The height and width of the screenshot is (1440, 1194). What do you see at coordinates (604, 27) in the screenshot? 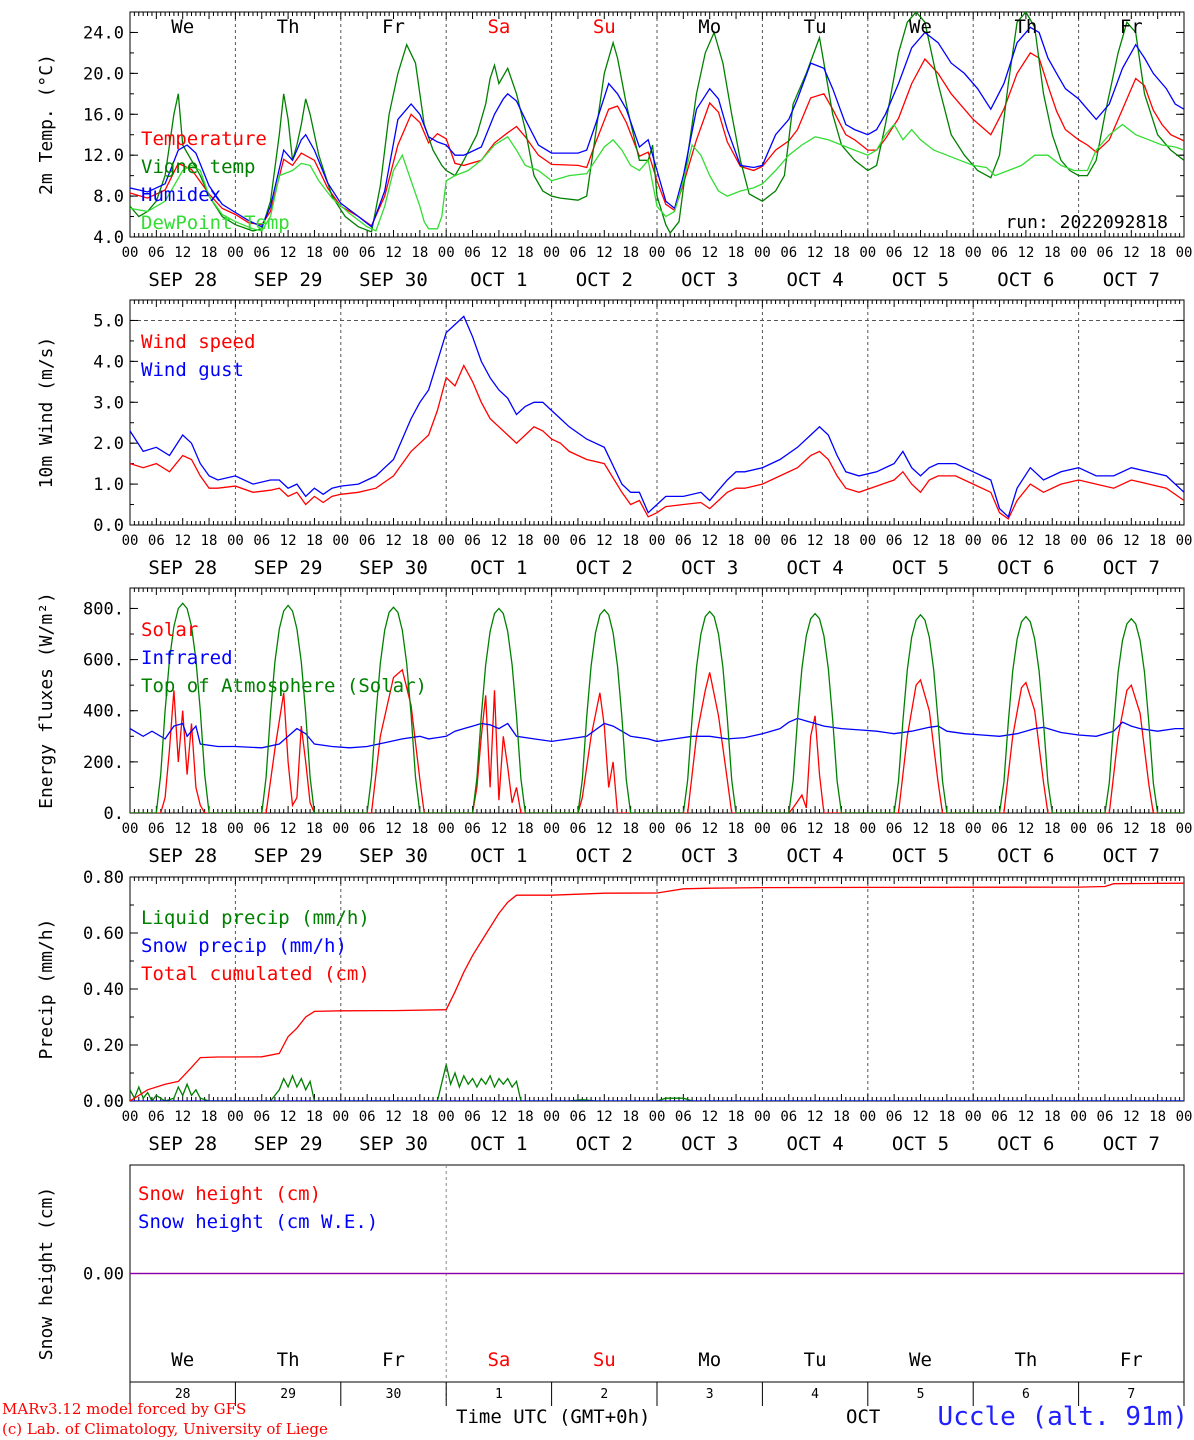
I see `weekday-label: Su` at bounding box center [604, 27].